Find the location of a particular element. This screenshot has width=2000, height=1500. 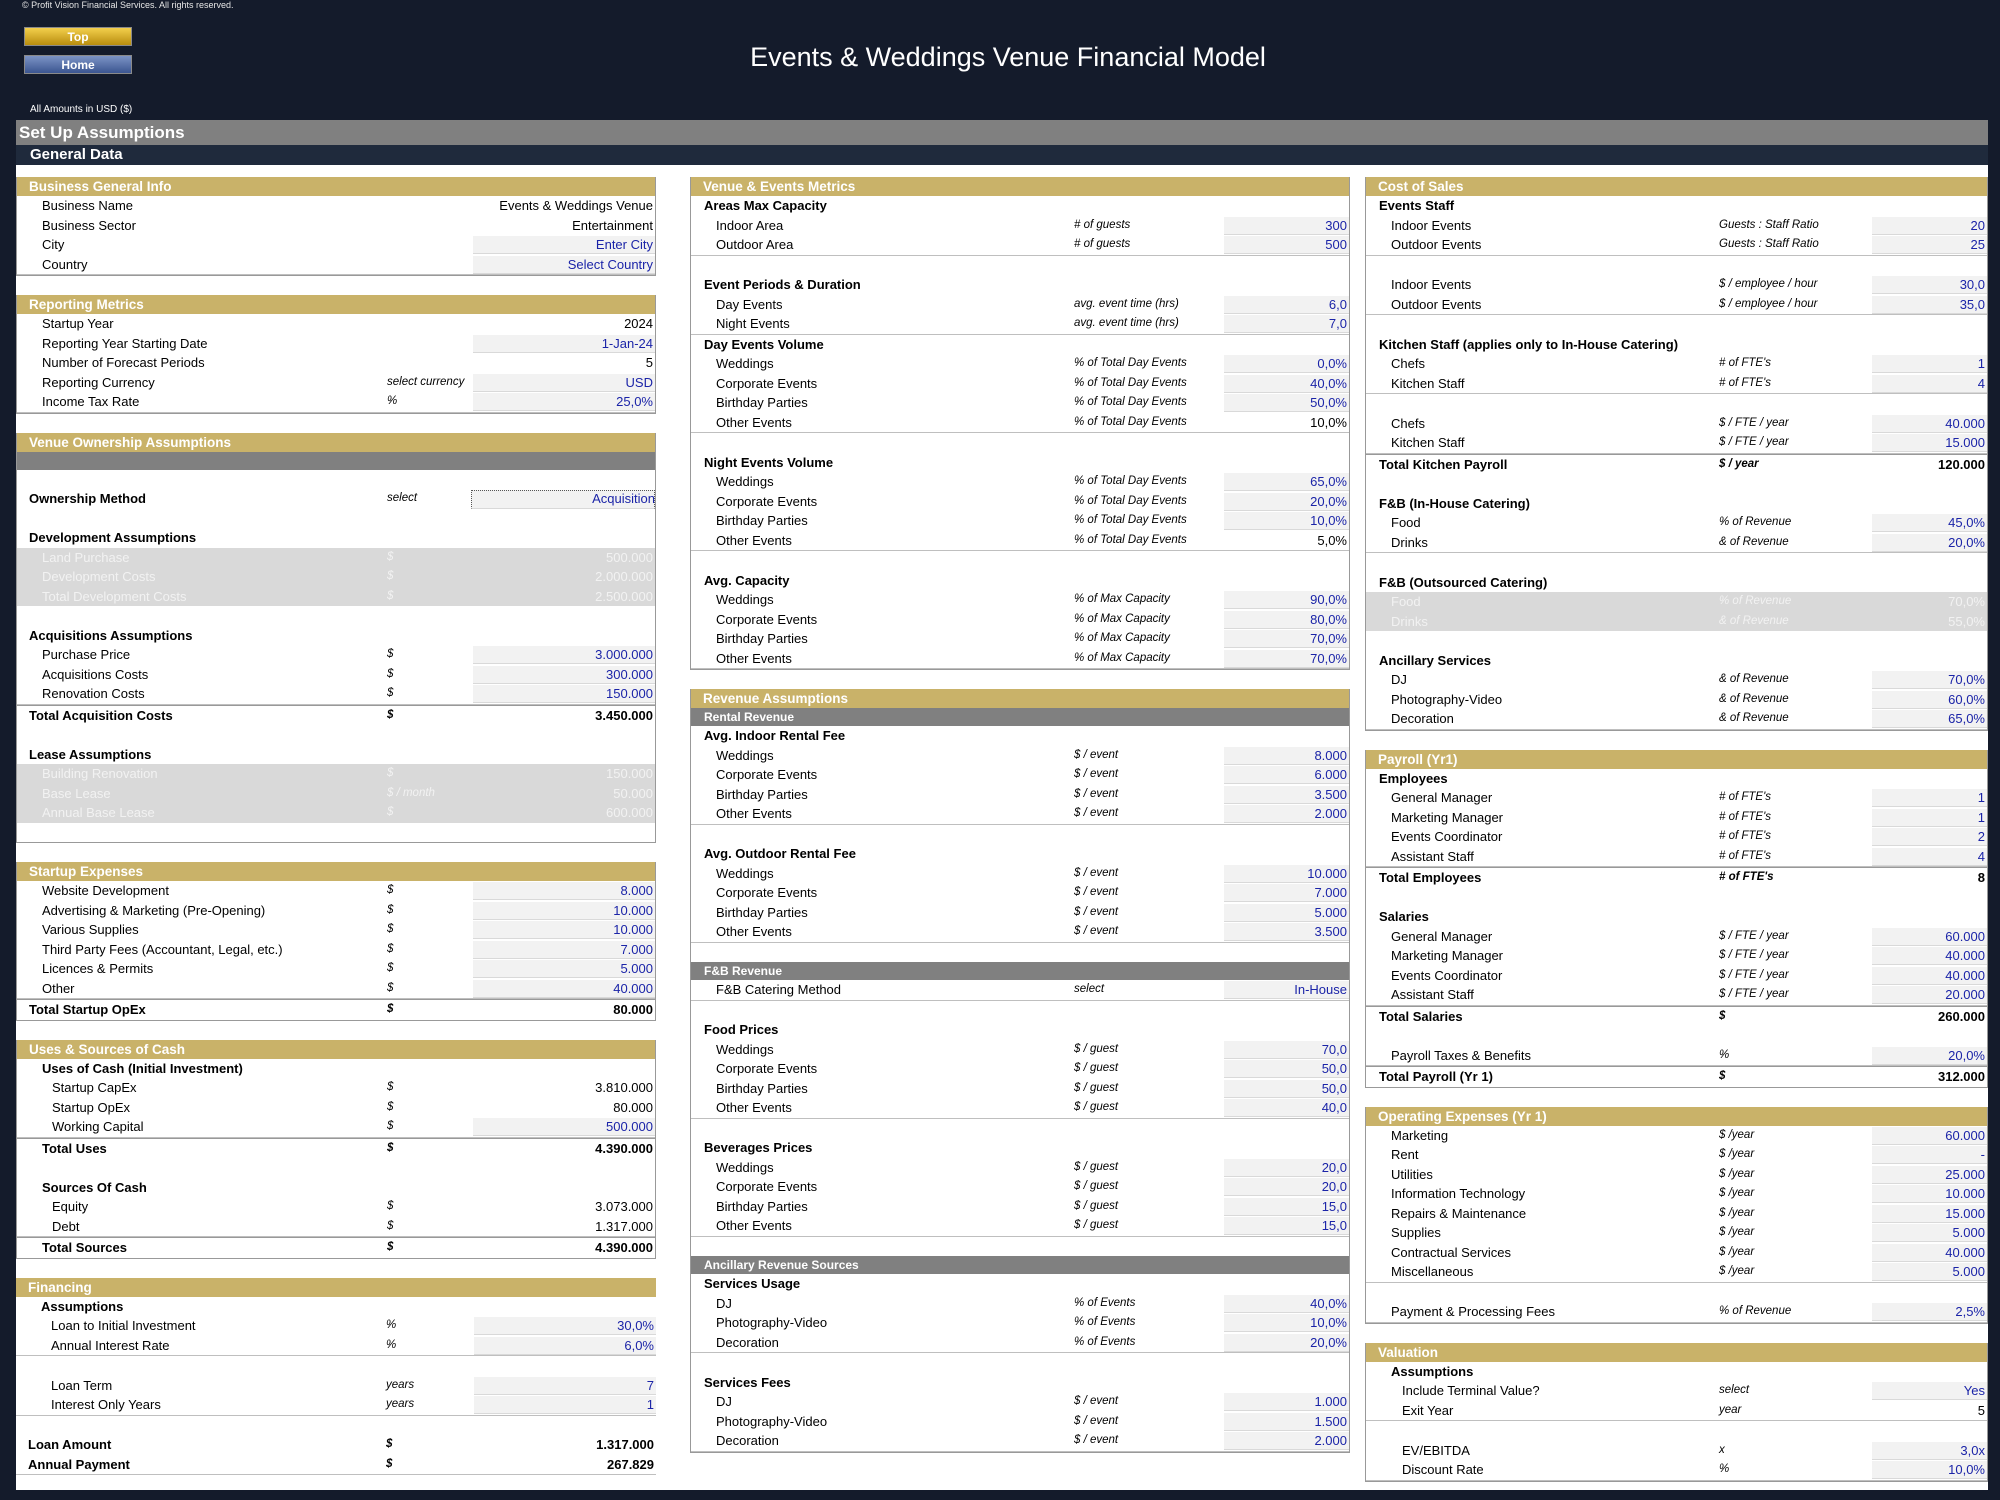

input-value: - is located at coordinates (1982, 1154).